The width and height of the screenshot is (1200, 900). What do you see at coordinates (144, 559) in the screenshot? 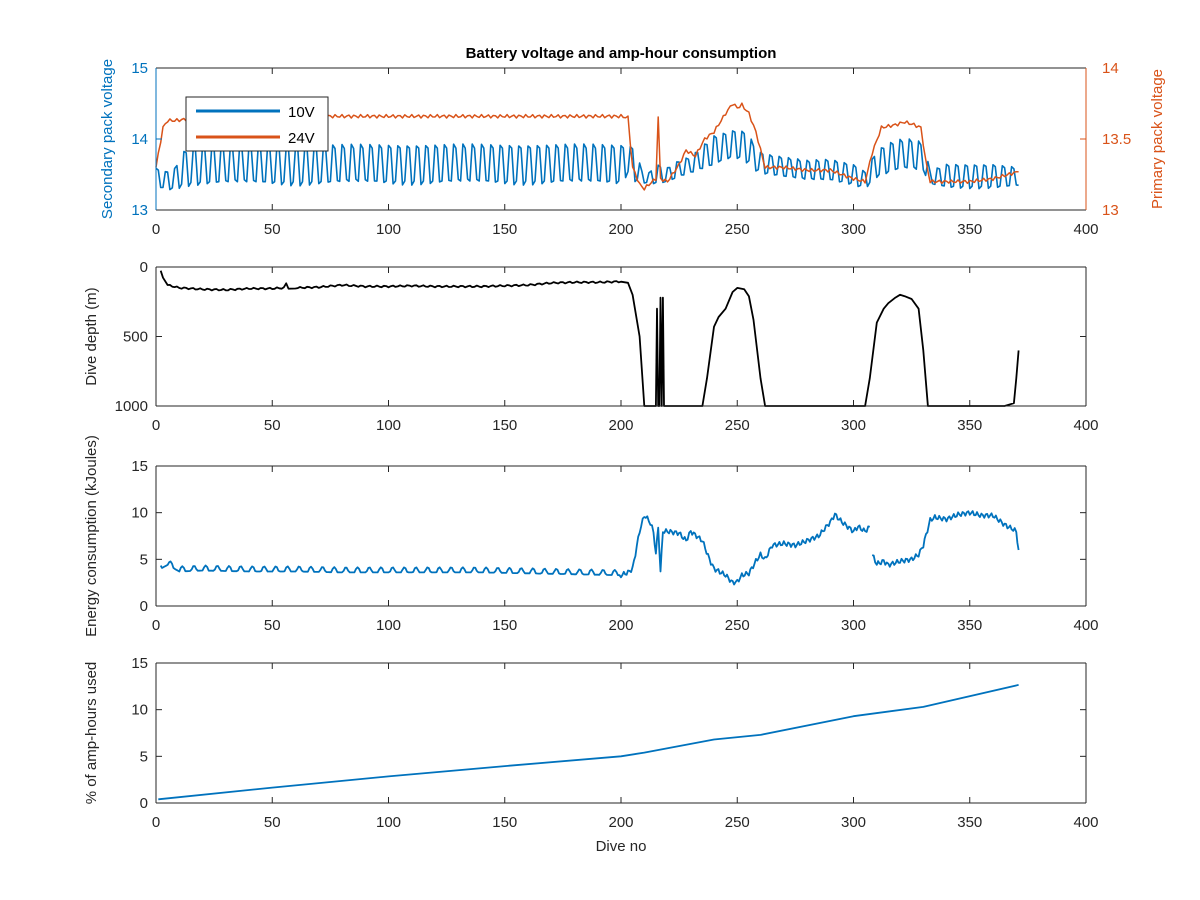
I see `energy-y-tick-label: 5` at bounding box center [144, 559].